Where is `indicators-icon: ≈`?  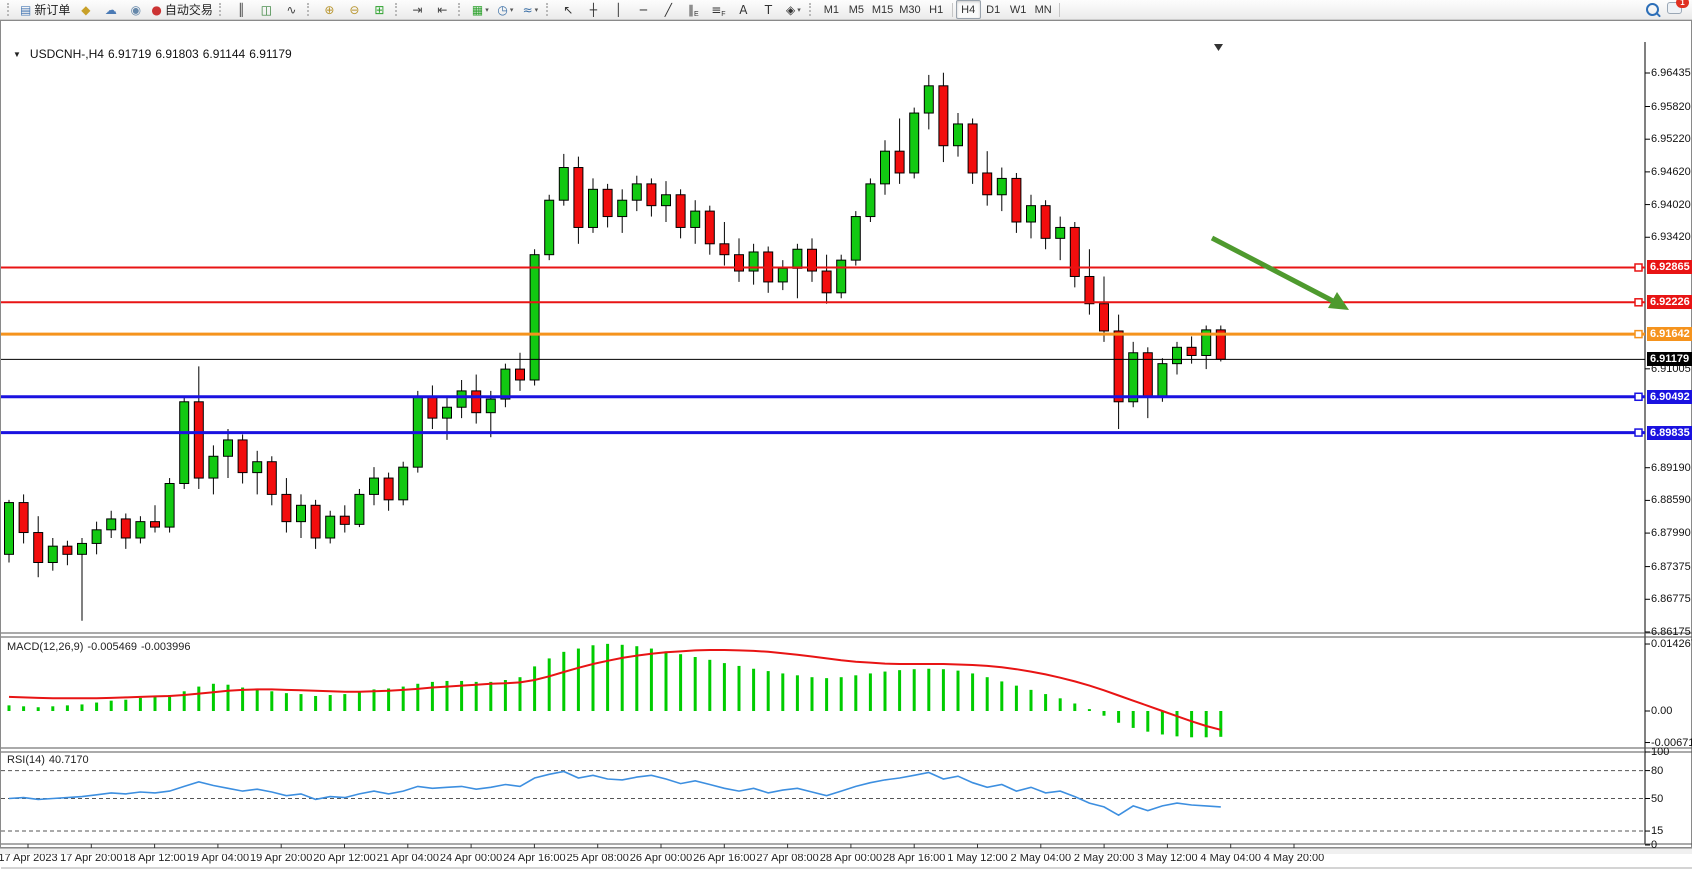 indicators-icon: ≈ is located at coordinates (527, 9).